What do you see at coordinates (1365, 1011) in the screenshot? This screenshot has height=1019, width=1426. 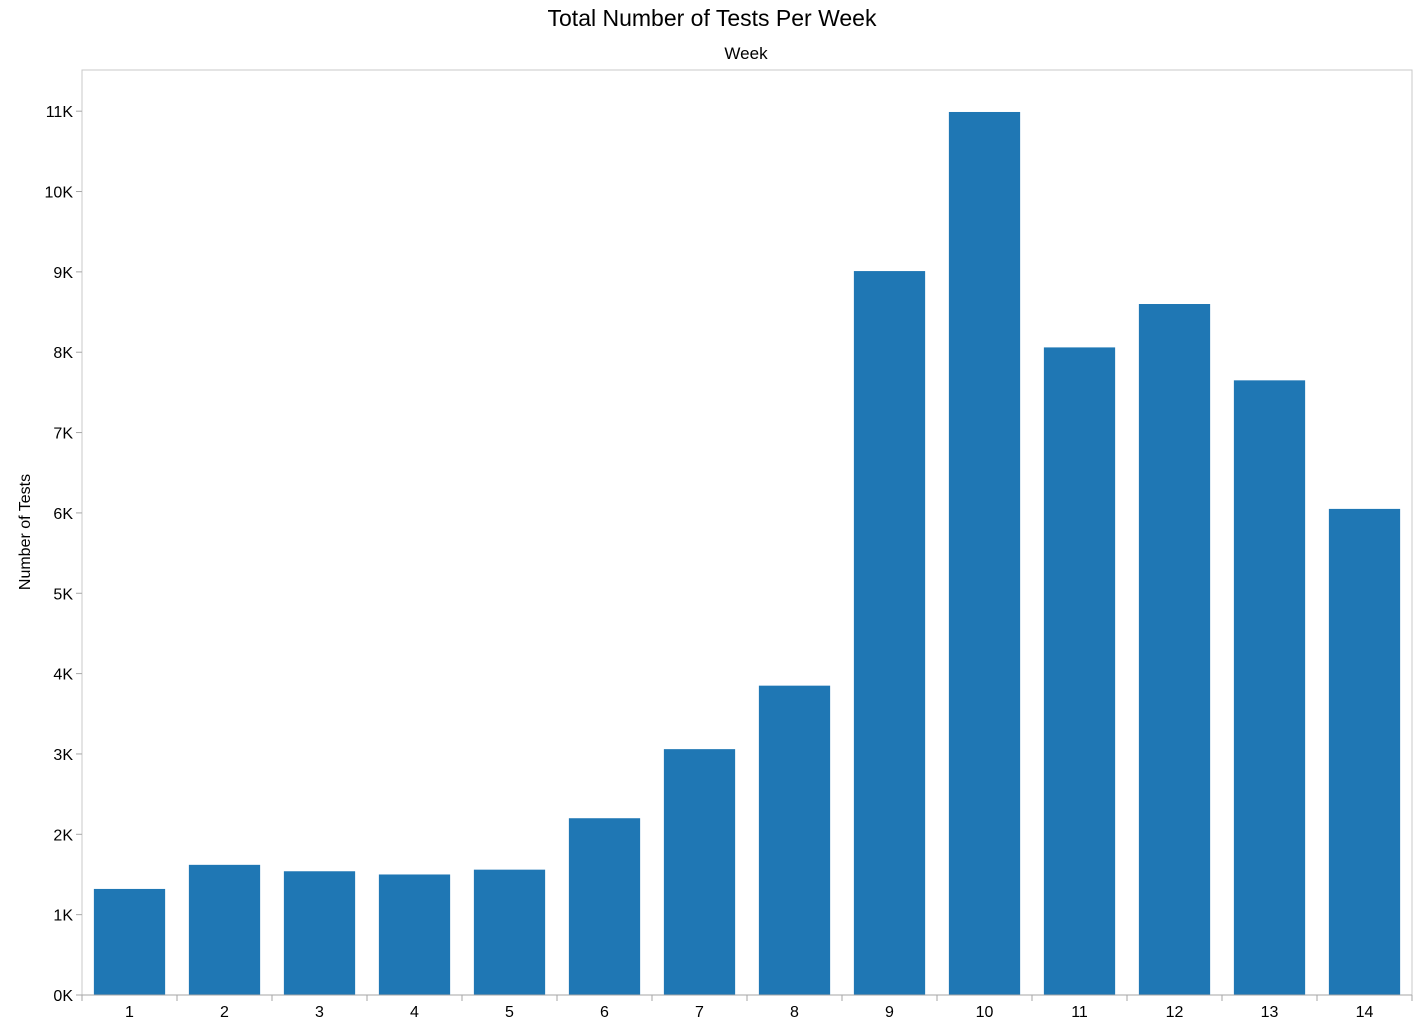 I see `x-tick-label: 14` at bounding box center [1365, 1011].